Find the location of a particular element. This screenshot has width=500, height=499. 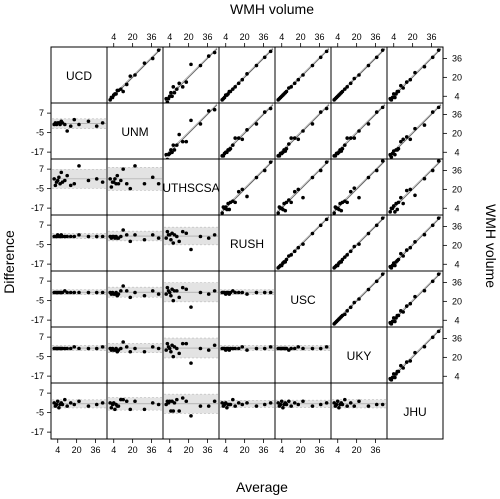

tick-label: -17 is located at coordinates (37, 432).